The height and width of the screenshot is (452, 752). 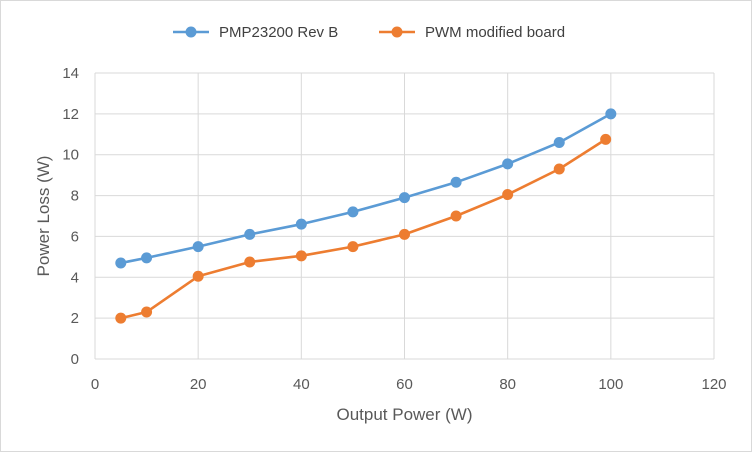 What do you see at coordinates (75, 236) in the screenshot?
I see `y-tick-label: 6` at bounding box center [75, 236].